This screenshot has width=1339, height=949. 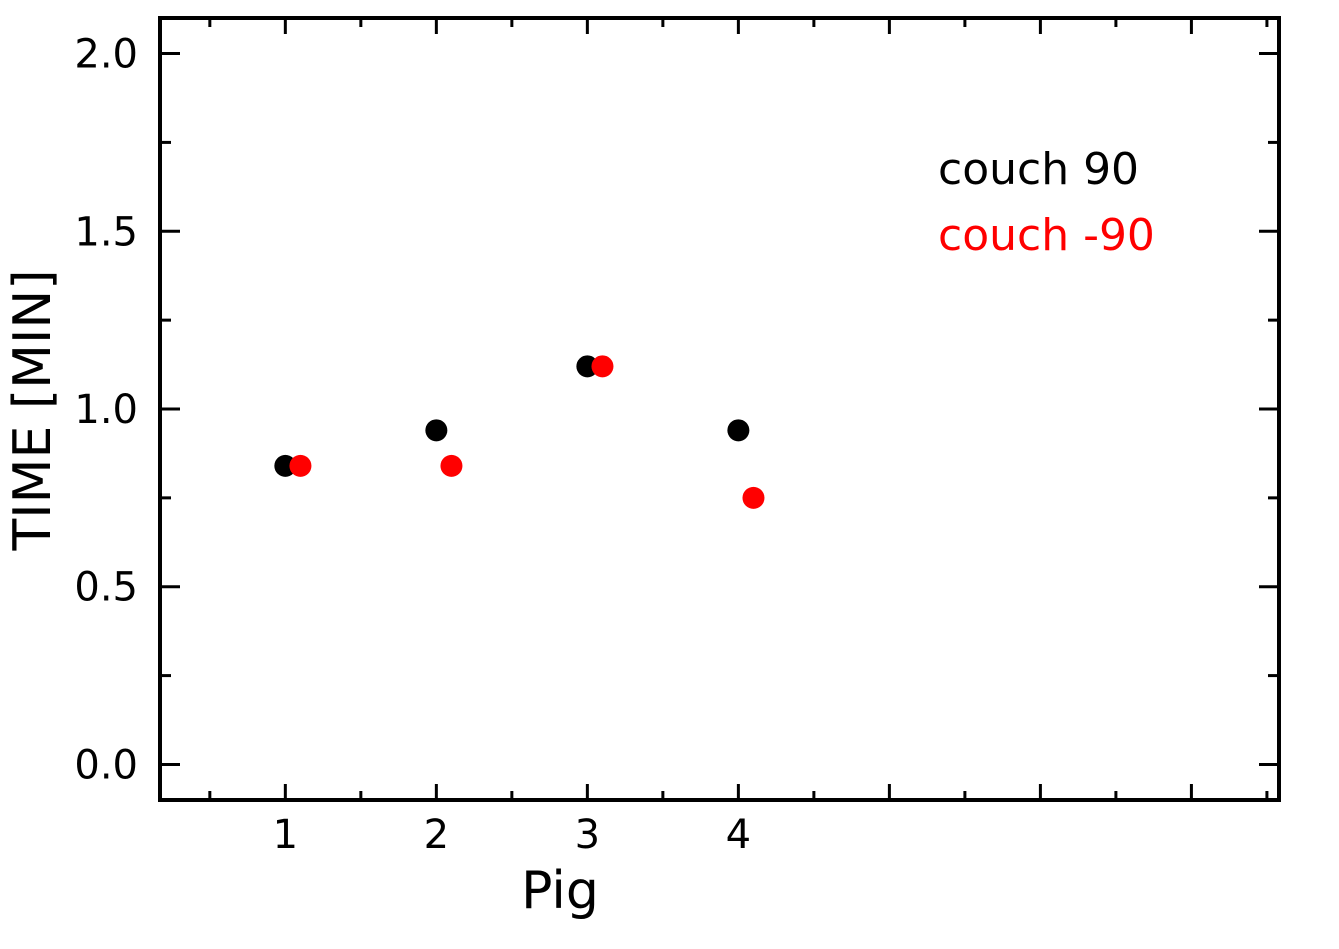 What do you see at coordinates (587, 835) in the screenshot?
I see `x-tick-label: 3` at bounding box center [587, 835].